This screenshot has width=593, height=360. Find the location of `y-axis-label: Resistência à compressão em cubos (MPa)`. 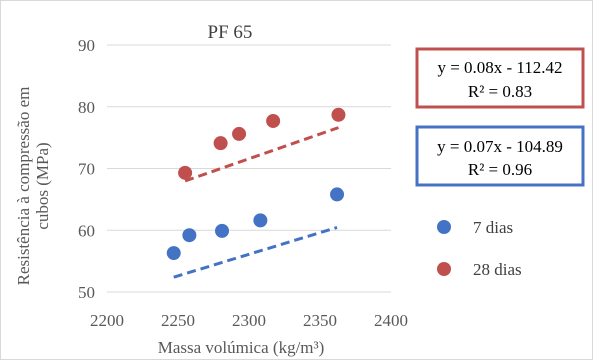

y-axis-label: Resistência à compressão em cubos (MPa) is located at coordinates (33, 186).